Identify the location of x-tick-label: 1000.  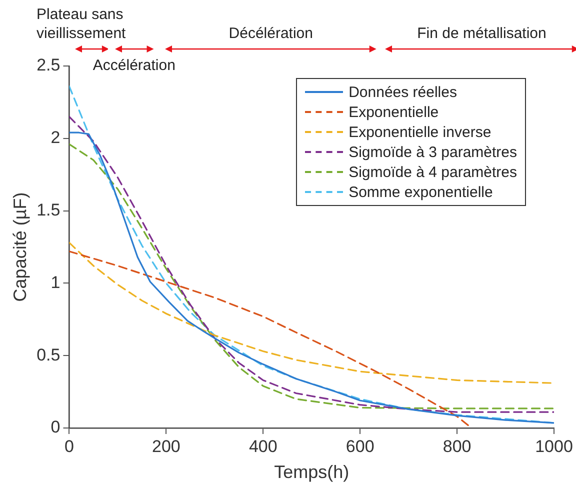
(554, 446).